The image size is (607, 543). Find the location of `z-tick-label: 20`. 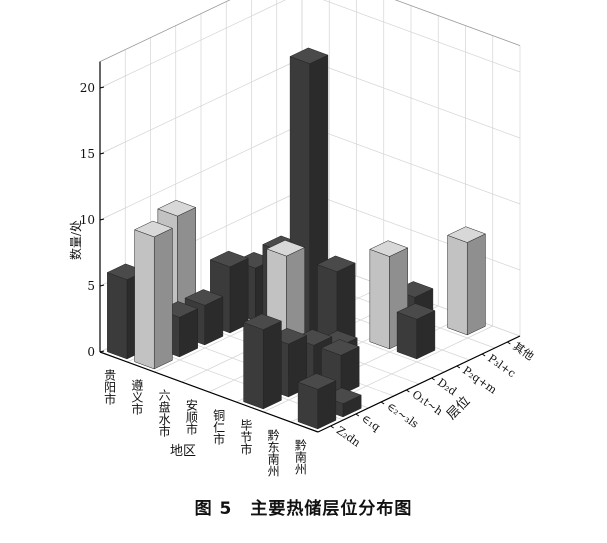

z-tick-label: 20 is located at coordinates (87, 88).